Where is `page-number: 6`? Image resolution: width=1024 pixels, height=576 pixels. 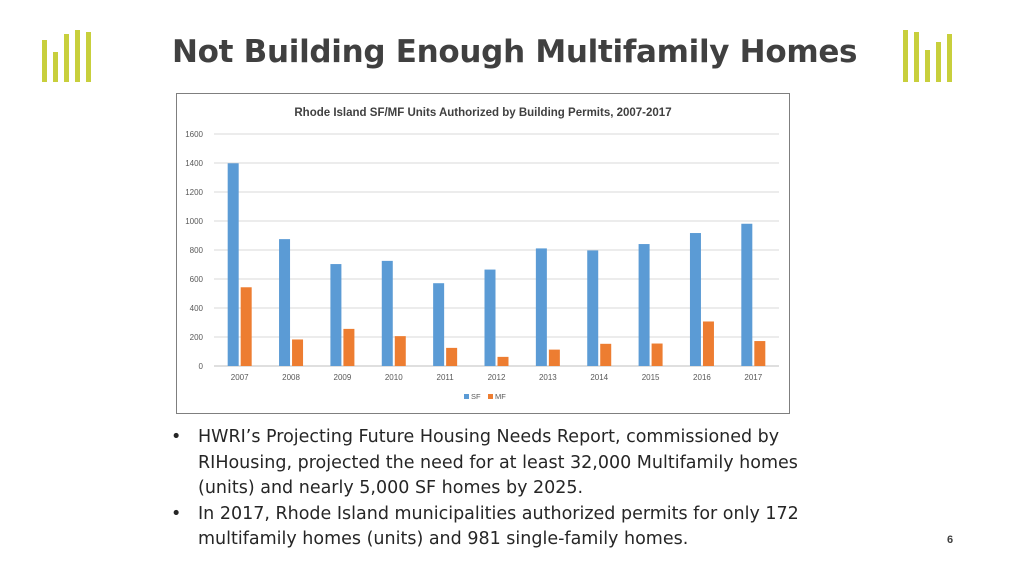 page-number: 6 is located at coordinates (950, 540).